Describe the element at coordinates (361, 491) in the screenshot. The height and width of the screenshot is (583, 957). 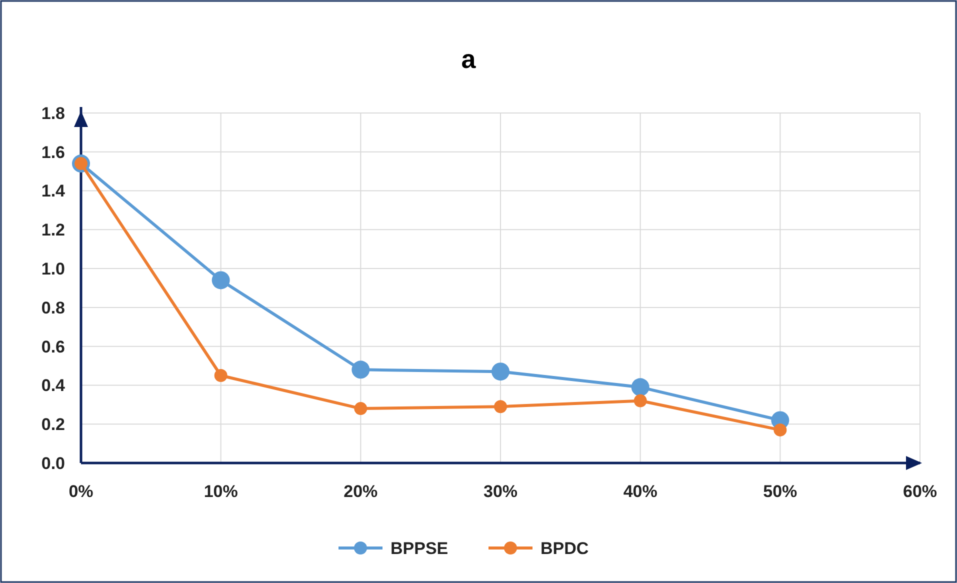
I see `x-tick-label: 20%` at that location.